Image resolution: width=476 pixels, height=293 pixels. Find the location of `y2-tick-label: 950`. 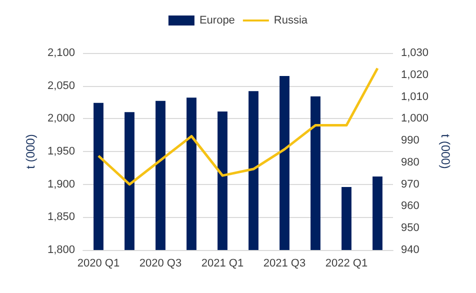

y2-tick-label: 950 is located at coordinates (410, 228).